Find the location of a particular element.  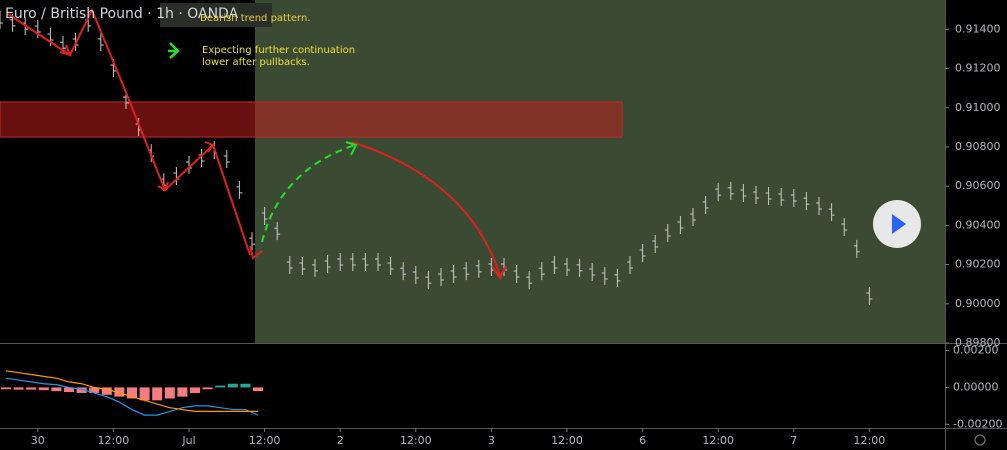

settings-icon is located at coordinates (980, 440).